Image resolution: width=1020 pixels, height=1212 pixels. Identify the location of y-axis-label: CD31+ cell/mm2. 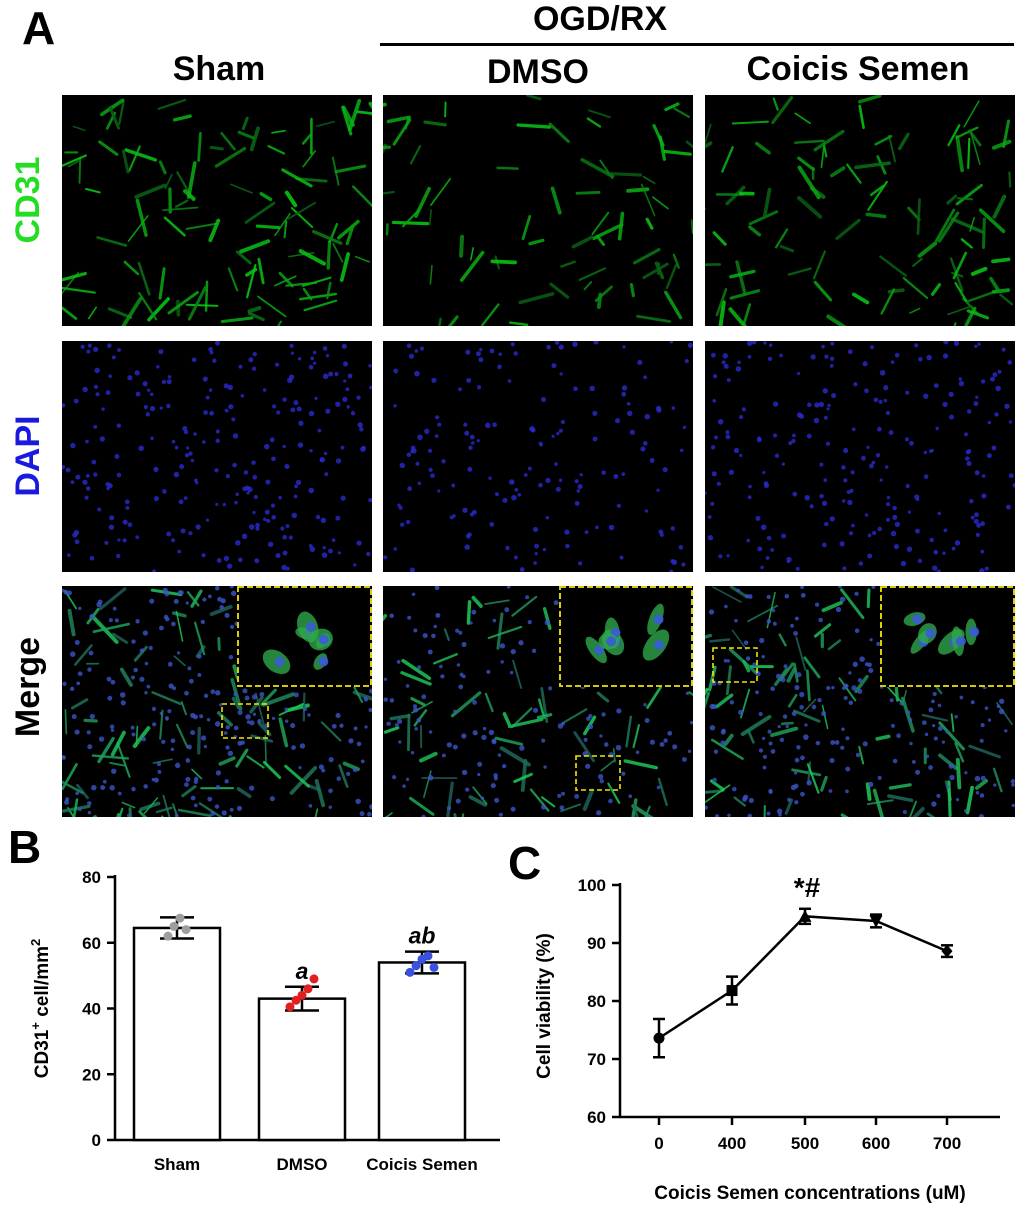
(40, 1008).